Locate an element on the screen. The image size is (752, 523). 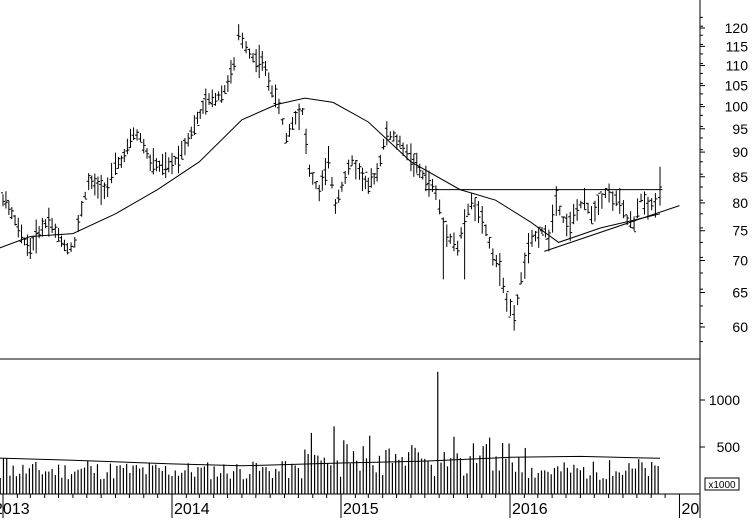
time-axis-tick-label: 20 is located at coordinates (690, 509).